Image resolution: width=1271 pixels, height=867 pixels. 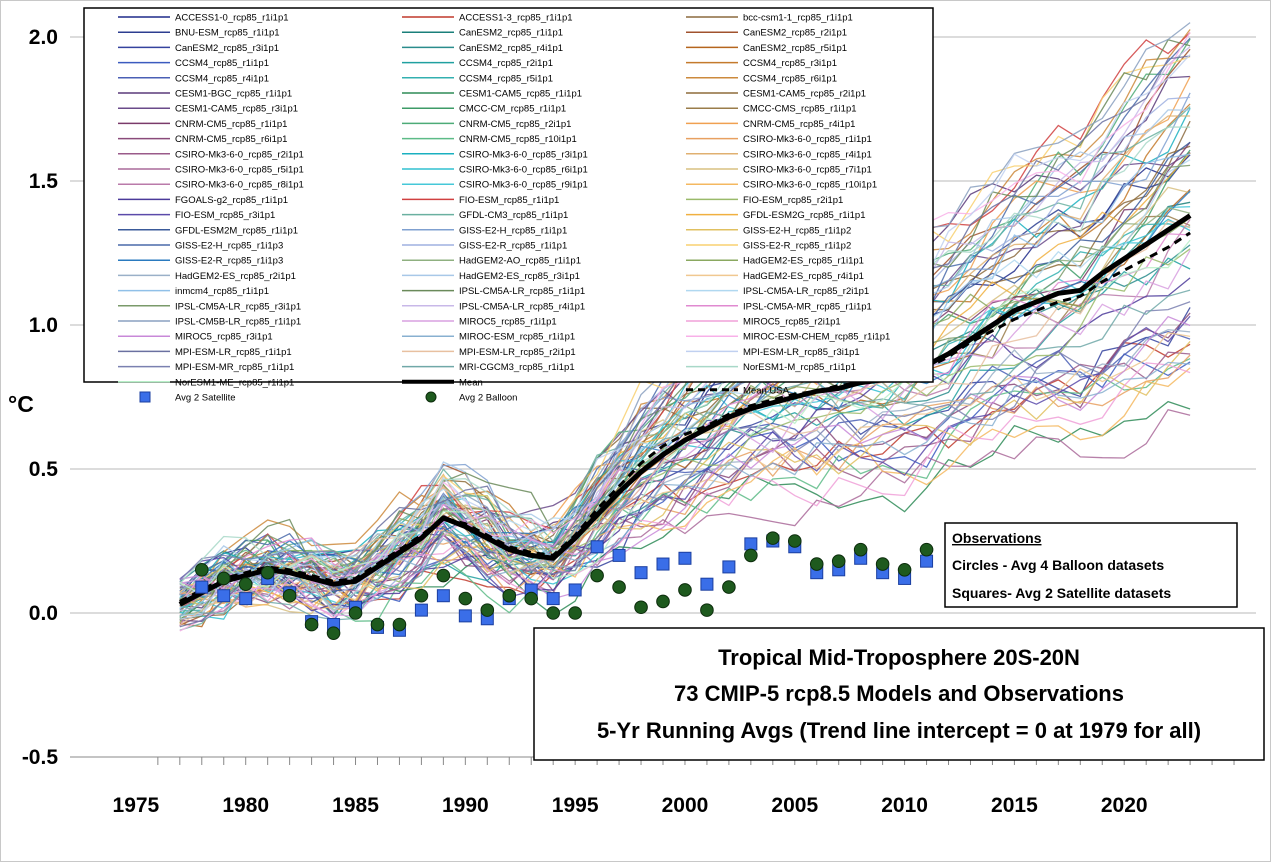 I want to click on legend-label: GISS-E2-R_rcp85_r1i1p3, so click(x=229, y=261).